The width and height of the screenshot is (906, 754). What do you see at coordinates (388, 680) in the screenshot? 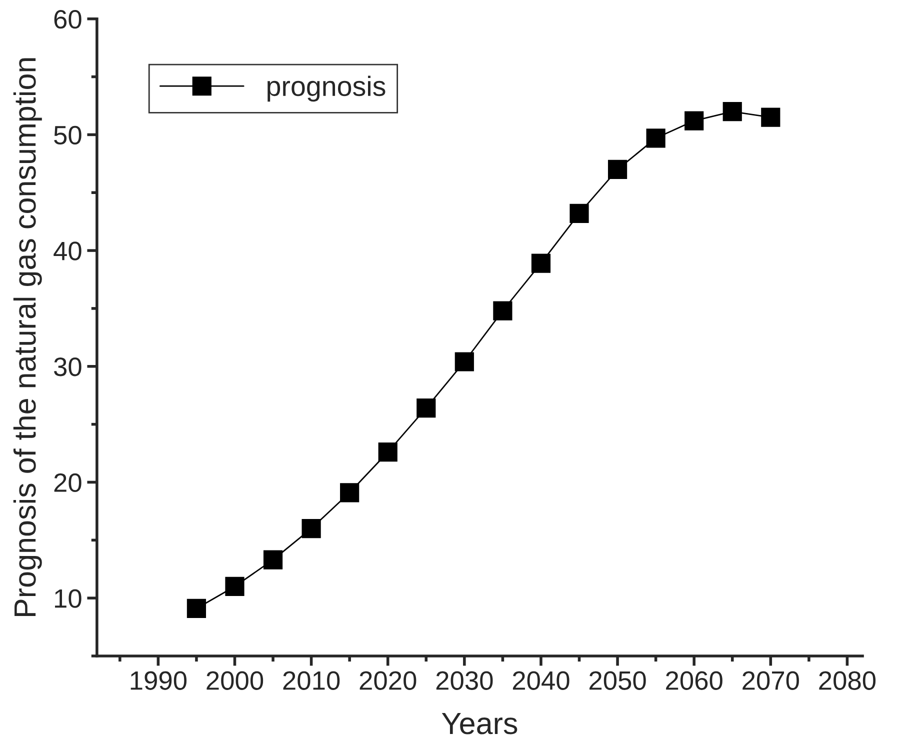
I see `x-tick-label: 2020` at bounding box center [388, 680].